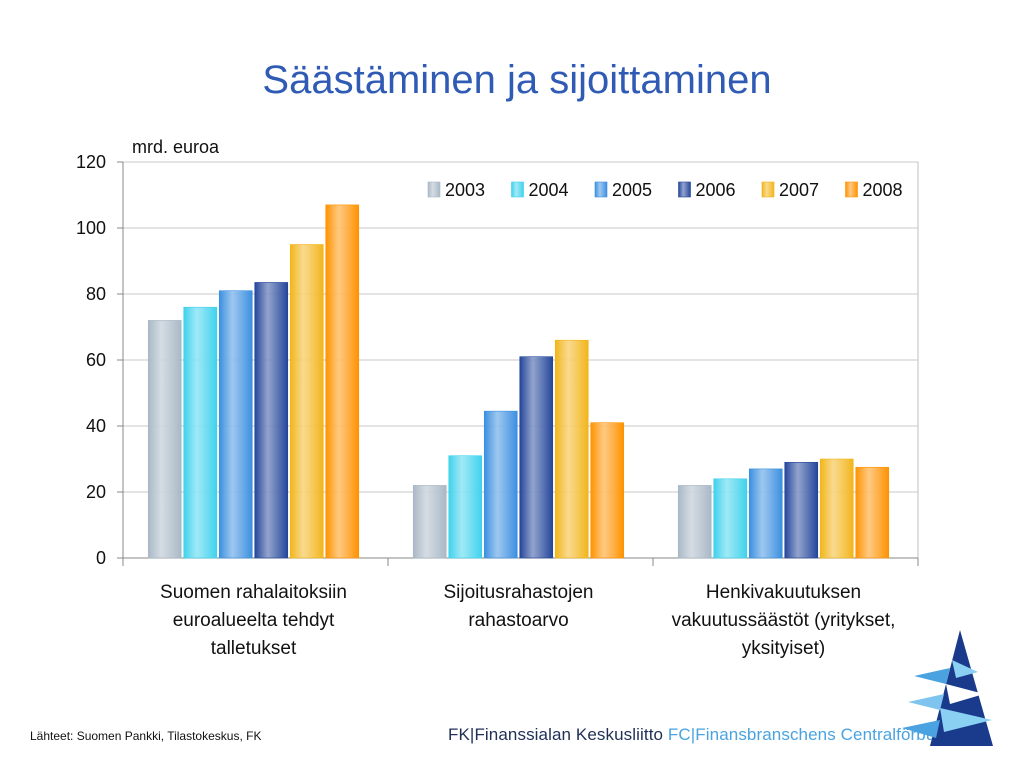 Image resolution: width=1024 pixels, height=768 pixels. Describe the element at coordinates (500, 484) in the screenshot. I see `bar-2005-cat2` at that location.